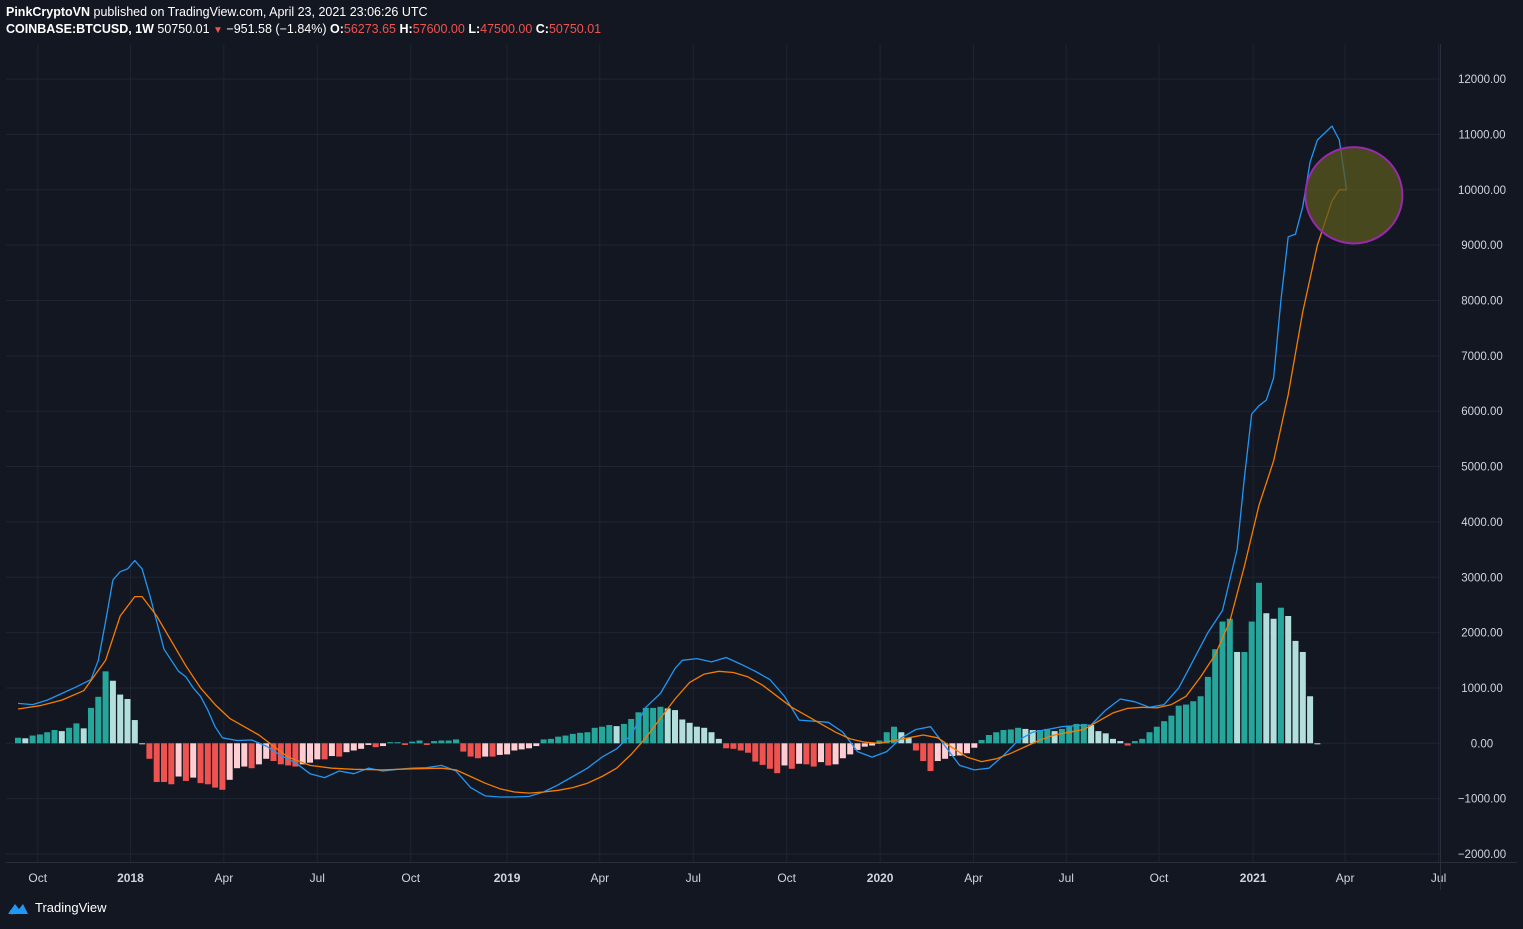 This screenshot has height=929, width=1523. I want to click on tradingview-logo-icon, so click(18, 908).